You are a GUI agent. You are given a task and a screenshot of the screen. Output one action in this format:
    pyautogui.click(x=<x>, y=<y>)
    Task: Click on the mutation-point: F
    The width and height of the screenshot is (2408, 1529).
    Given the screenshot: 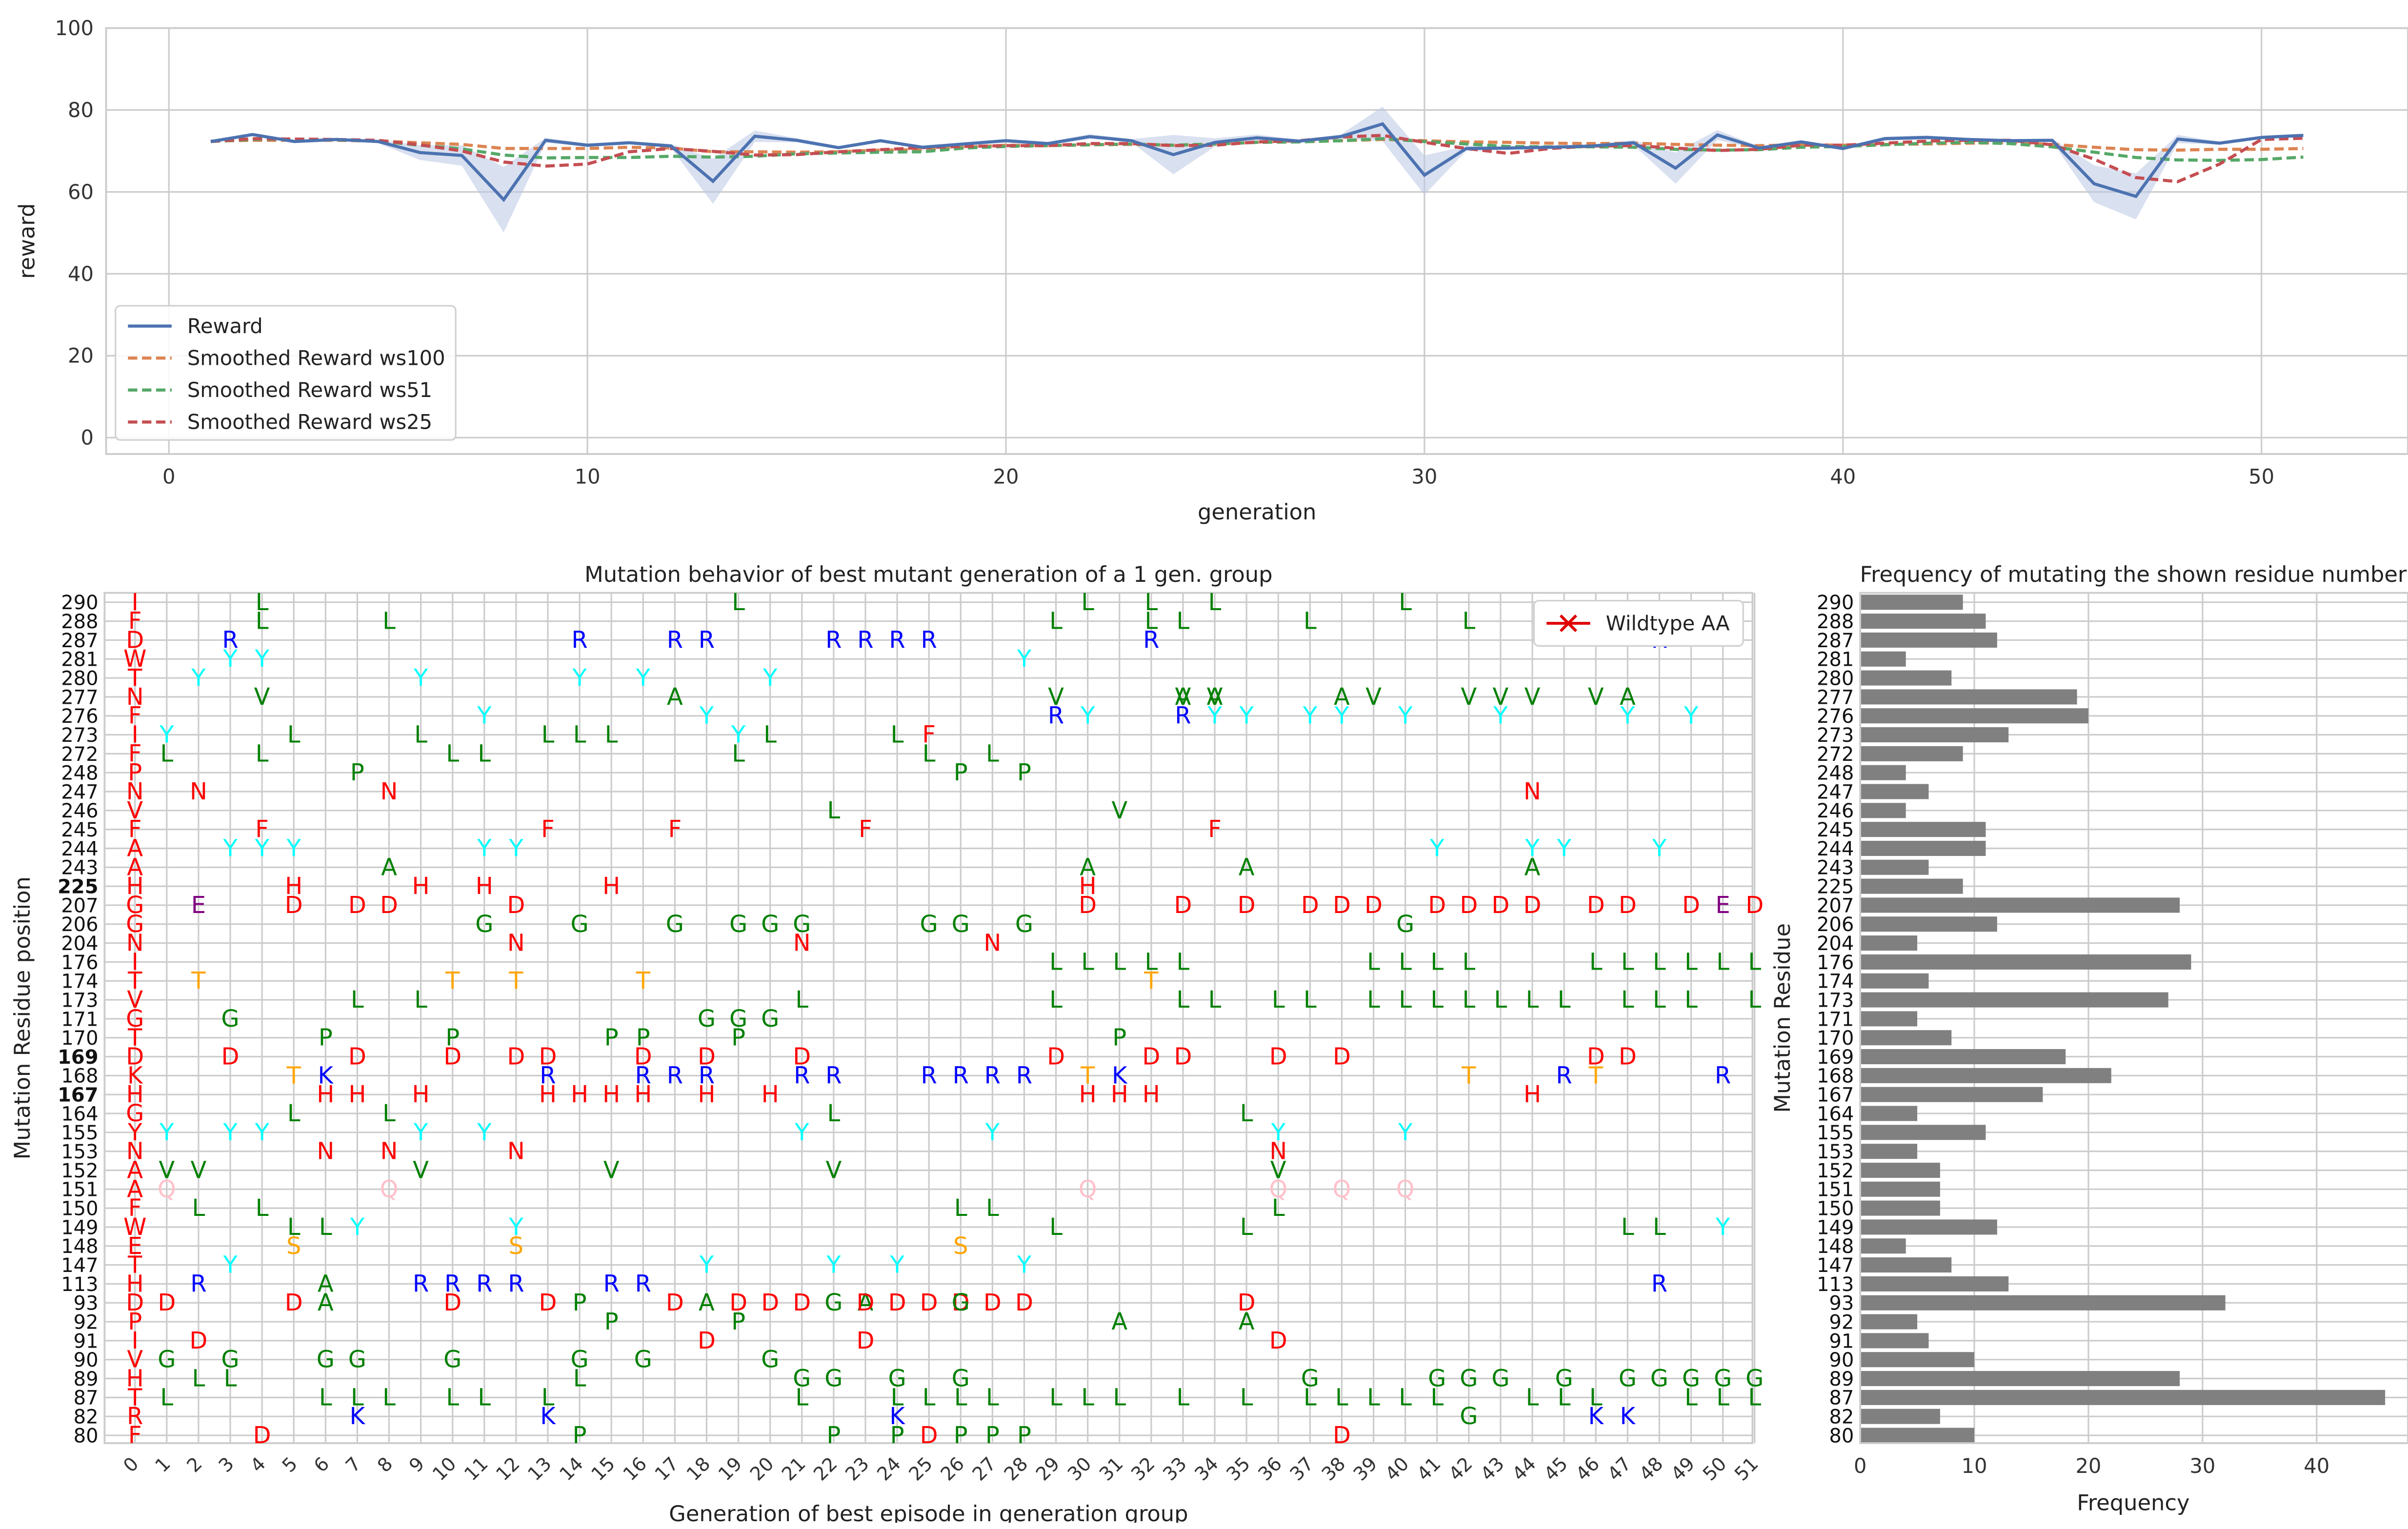 What is the action you would take?
    pyautogui.click(x=675, y=830)
    